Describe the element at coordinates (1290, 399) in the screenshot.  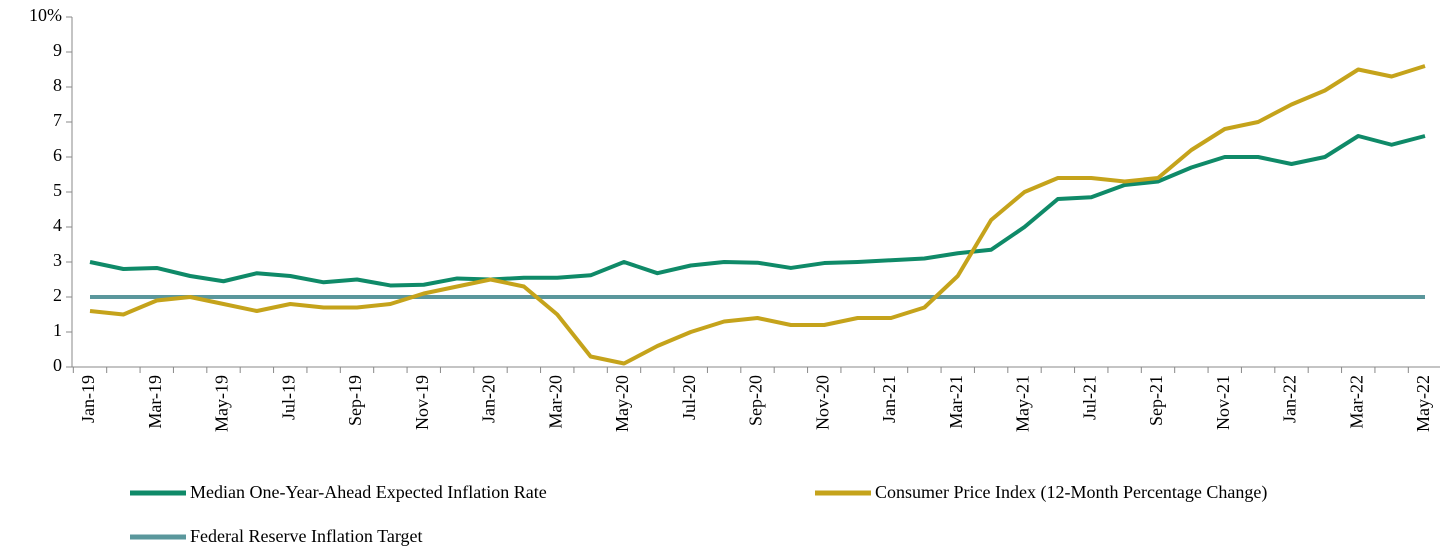
I see `x-tick-label: Jan-22` at that location.